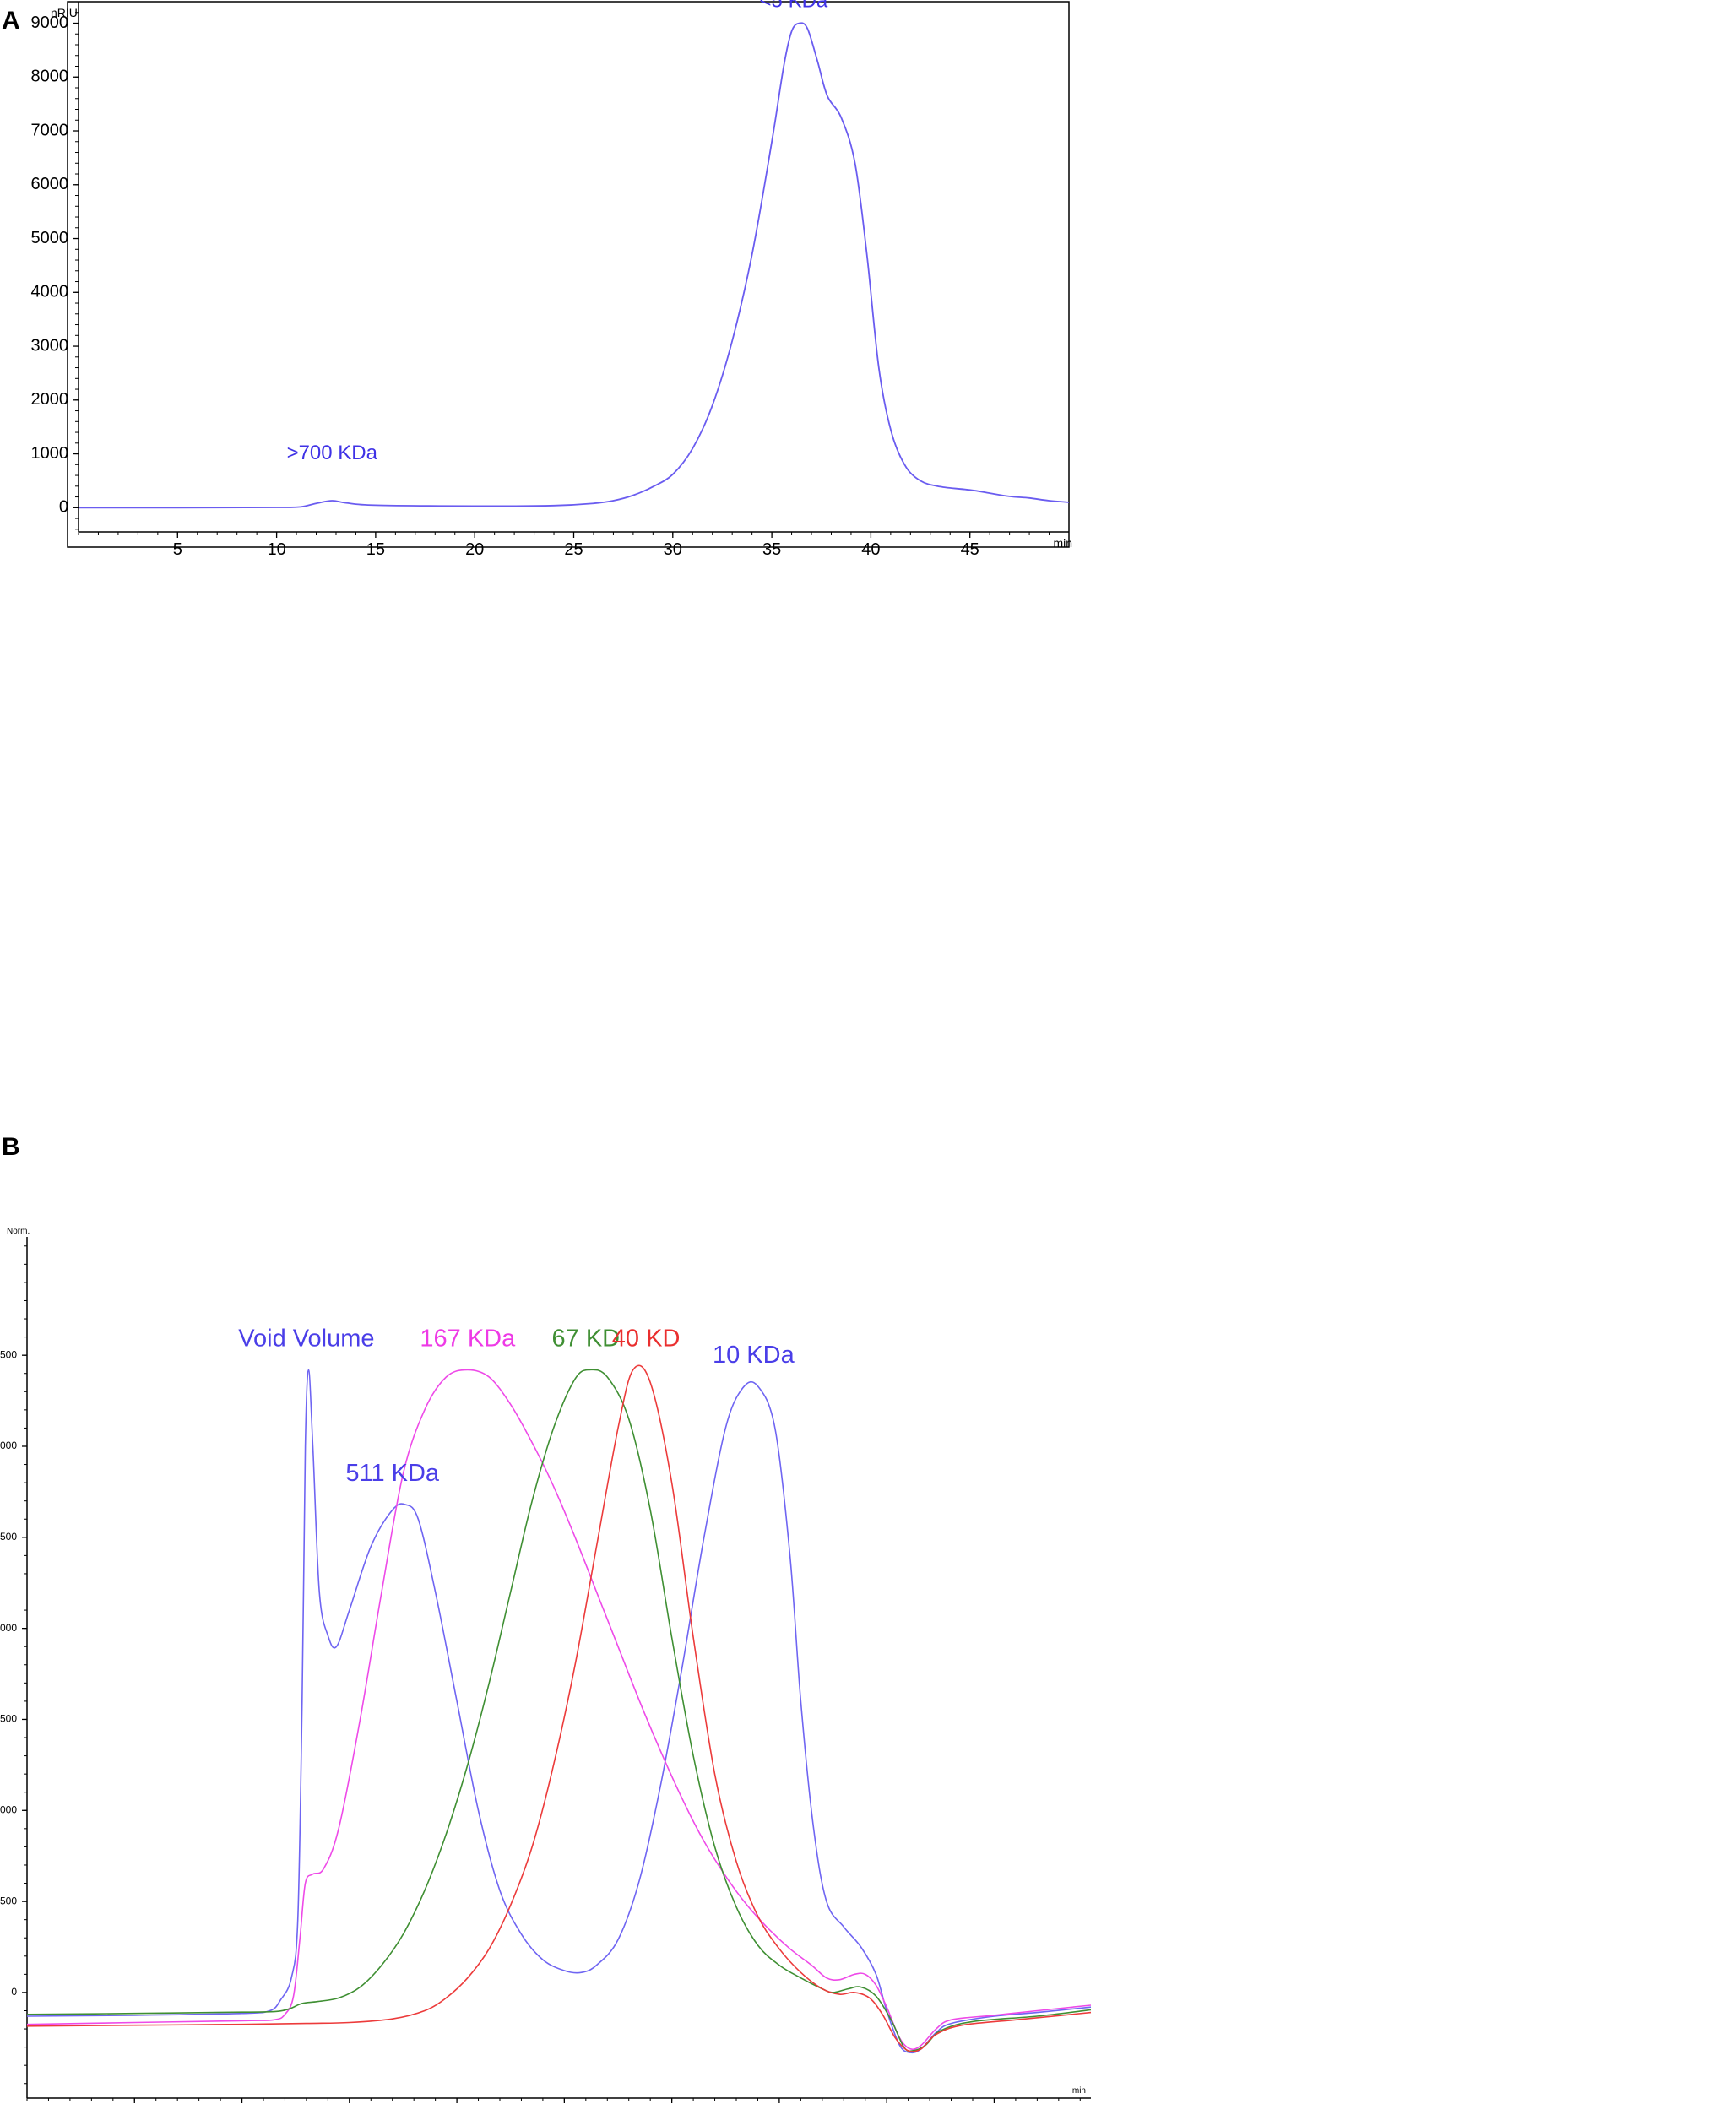 This screenshot has height=2104, width=1736. What do you see at coordinates (50, 77) in the screenshot?
I see `y-tick-label: 8000` at bounding box center [50, 77].